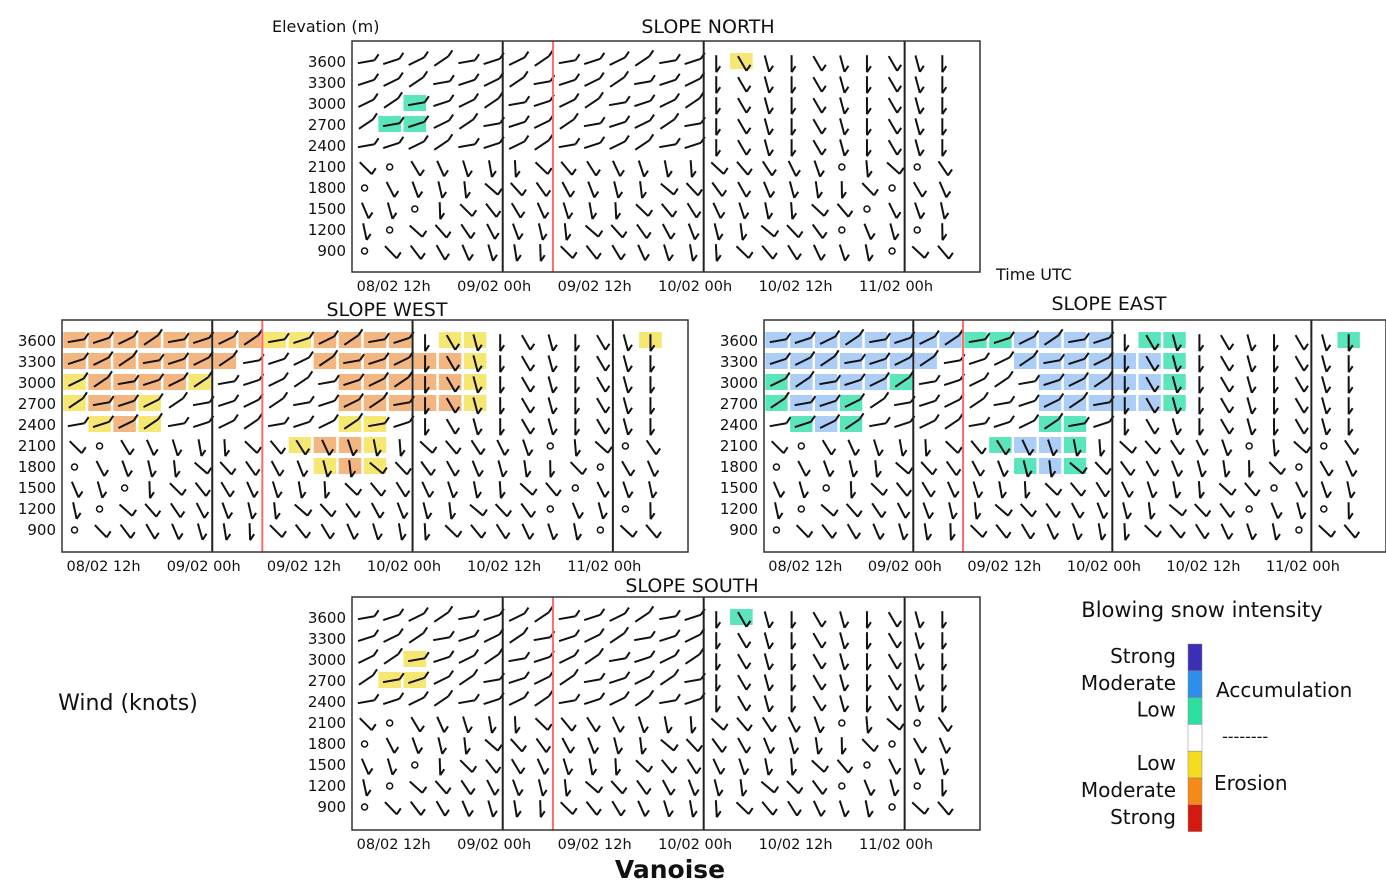  I want to click on elevation-tick-label: 900, so click(331, 807).